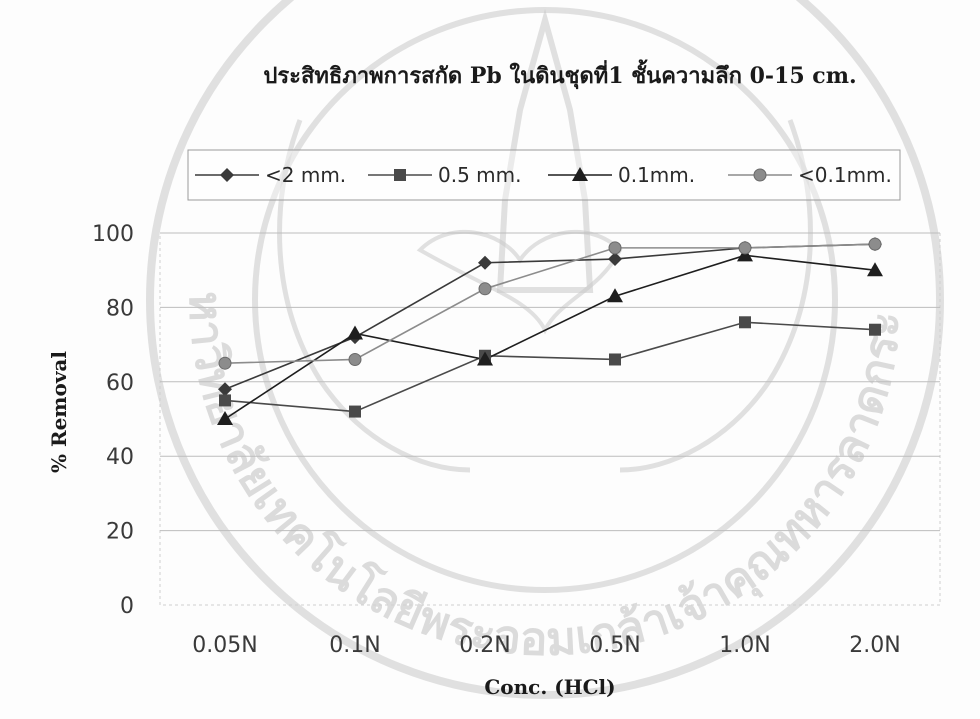  Describe the element at coordinates (127, 606) in the screenshot. I see `y-tick-label: 0` at that location.